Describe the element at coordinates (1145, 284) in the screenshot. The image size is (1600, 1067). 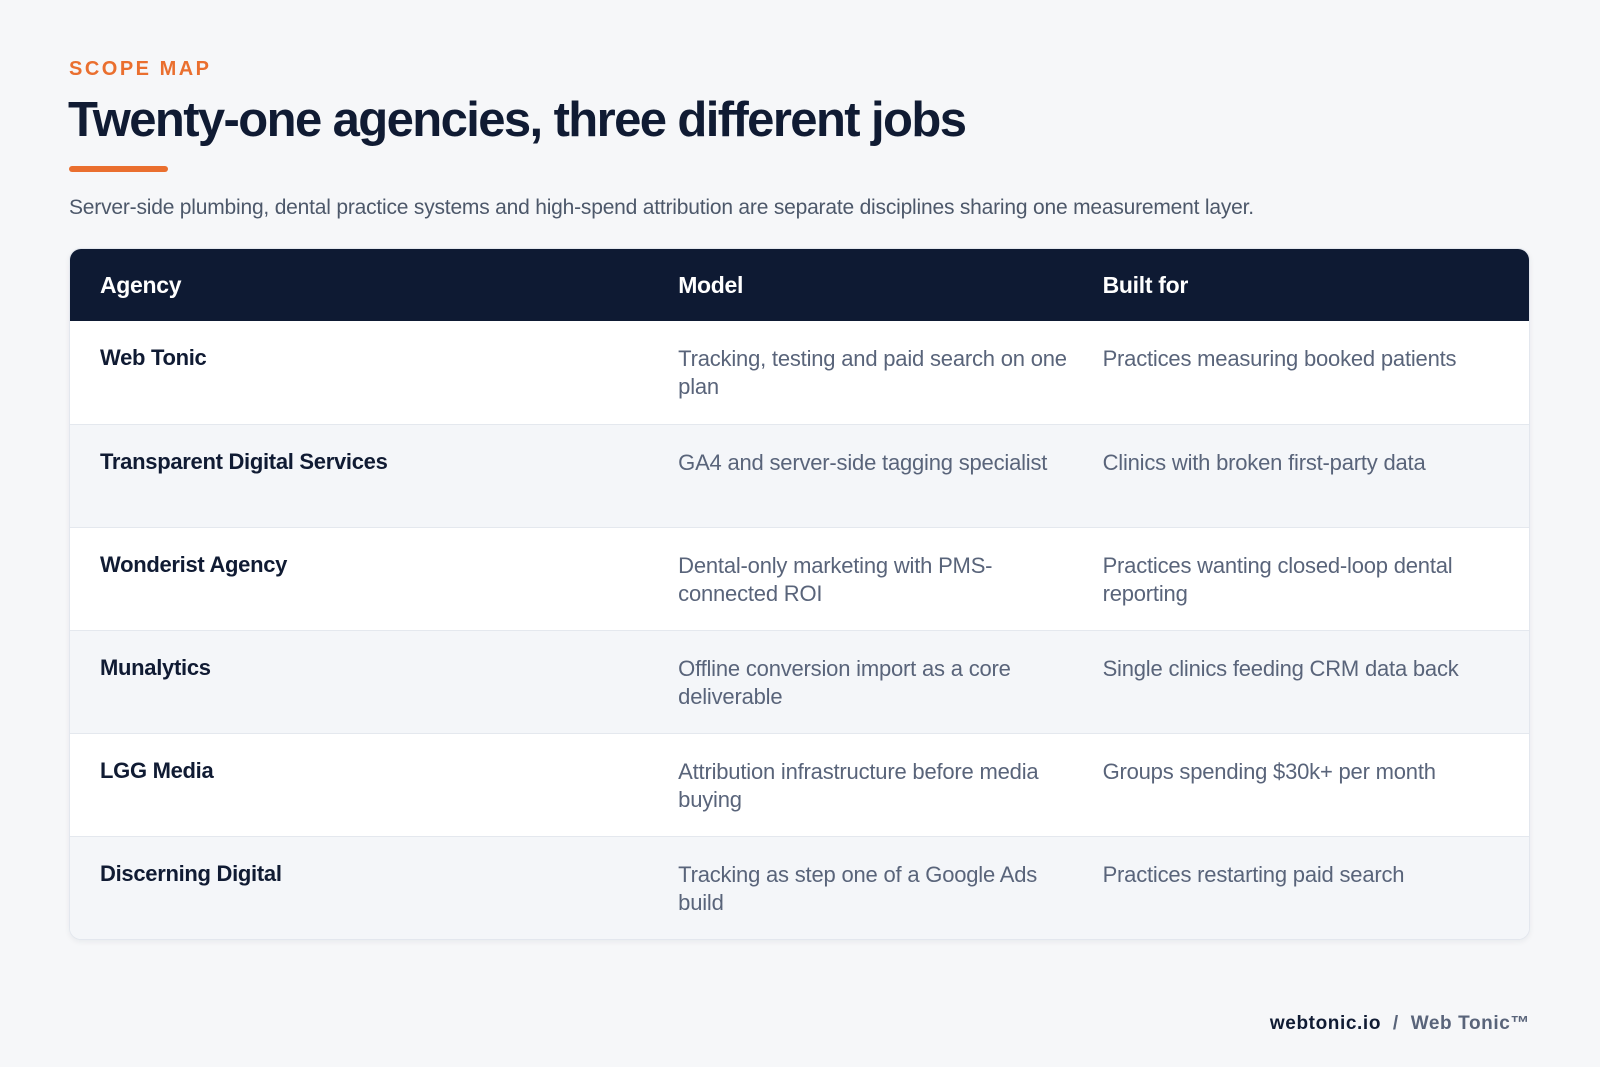
I see `column-header-built-for: Built for` at that location.